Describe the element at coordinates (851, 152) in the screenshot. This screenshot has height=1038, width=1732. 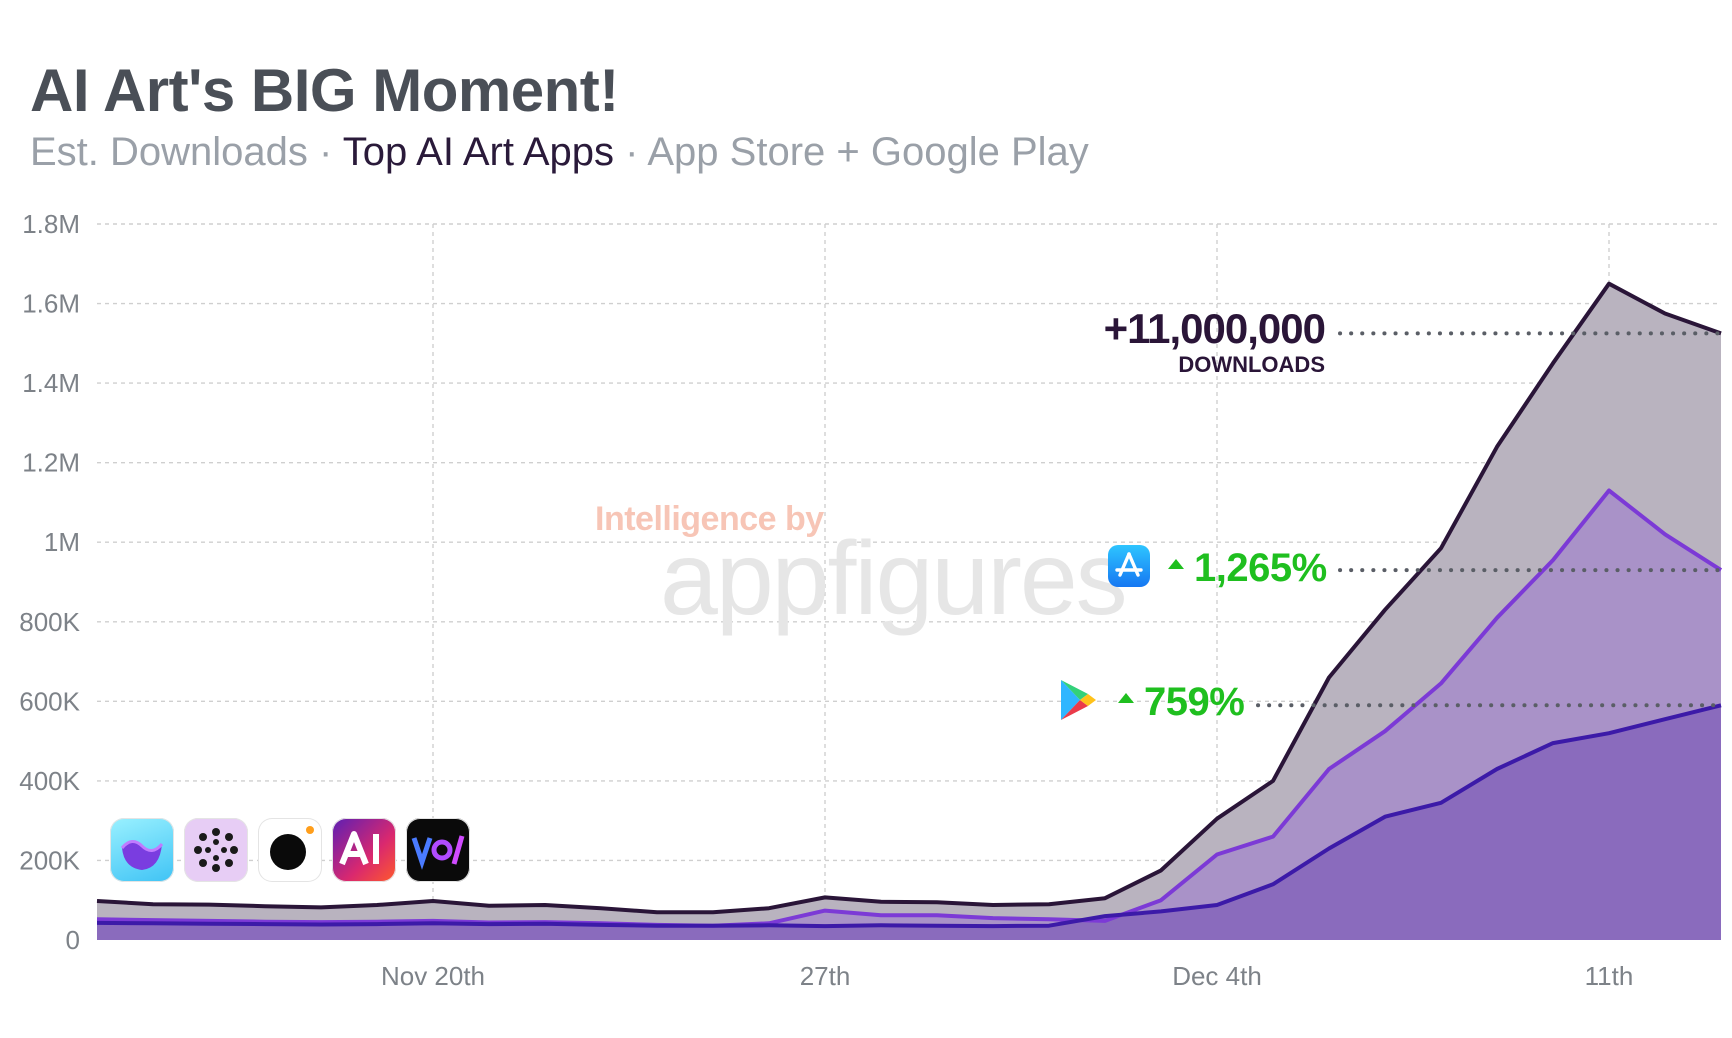
I see `subtitle-part2: · App Store + Google Play` at that location.